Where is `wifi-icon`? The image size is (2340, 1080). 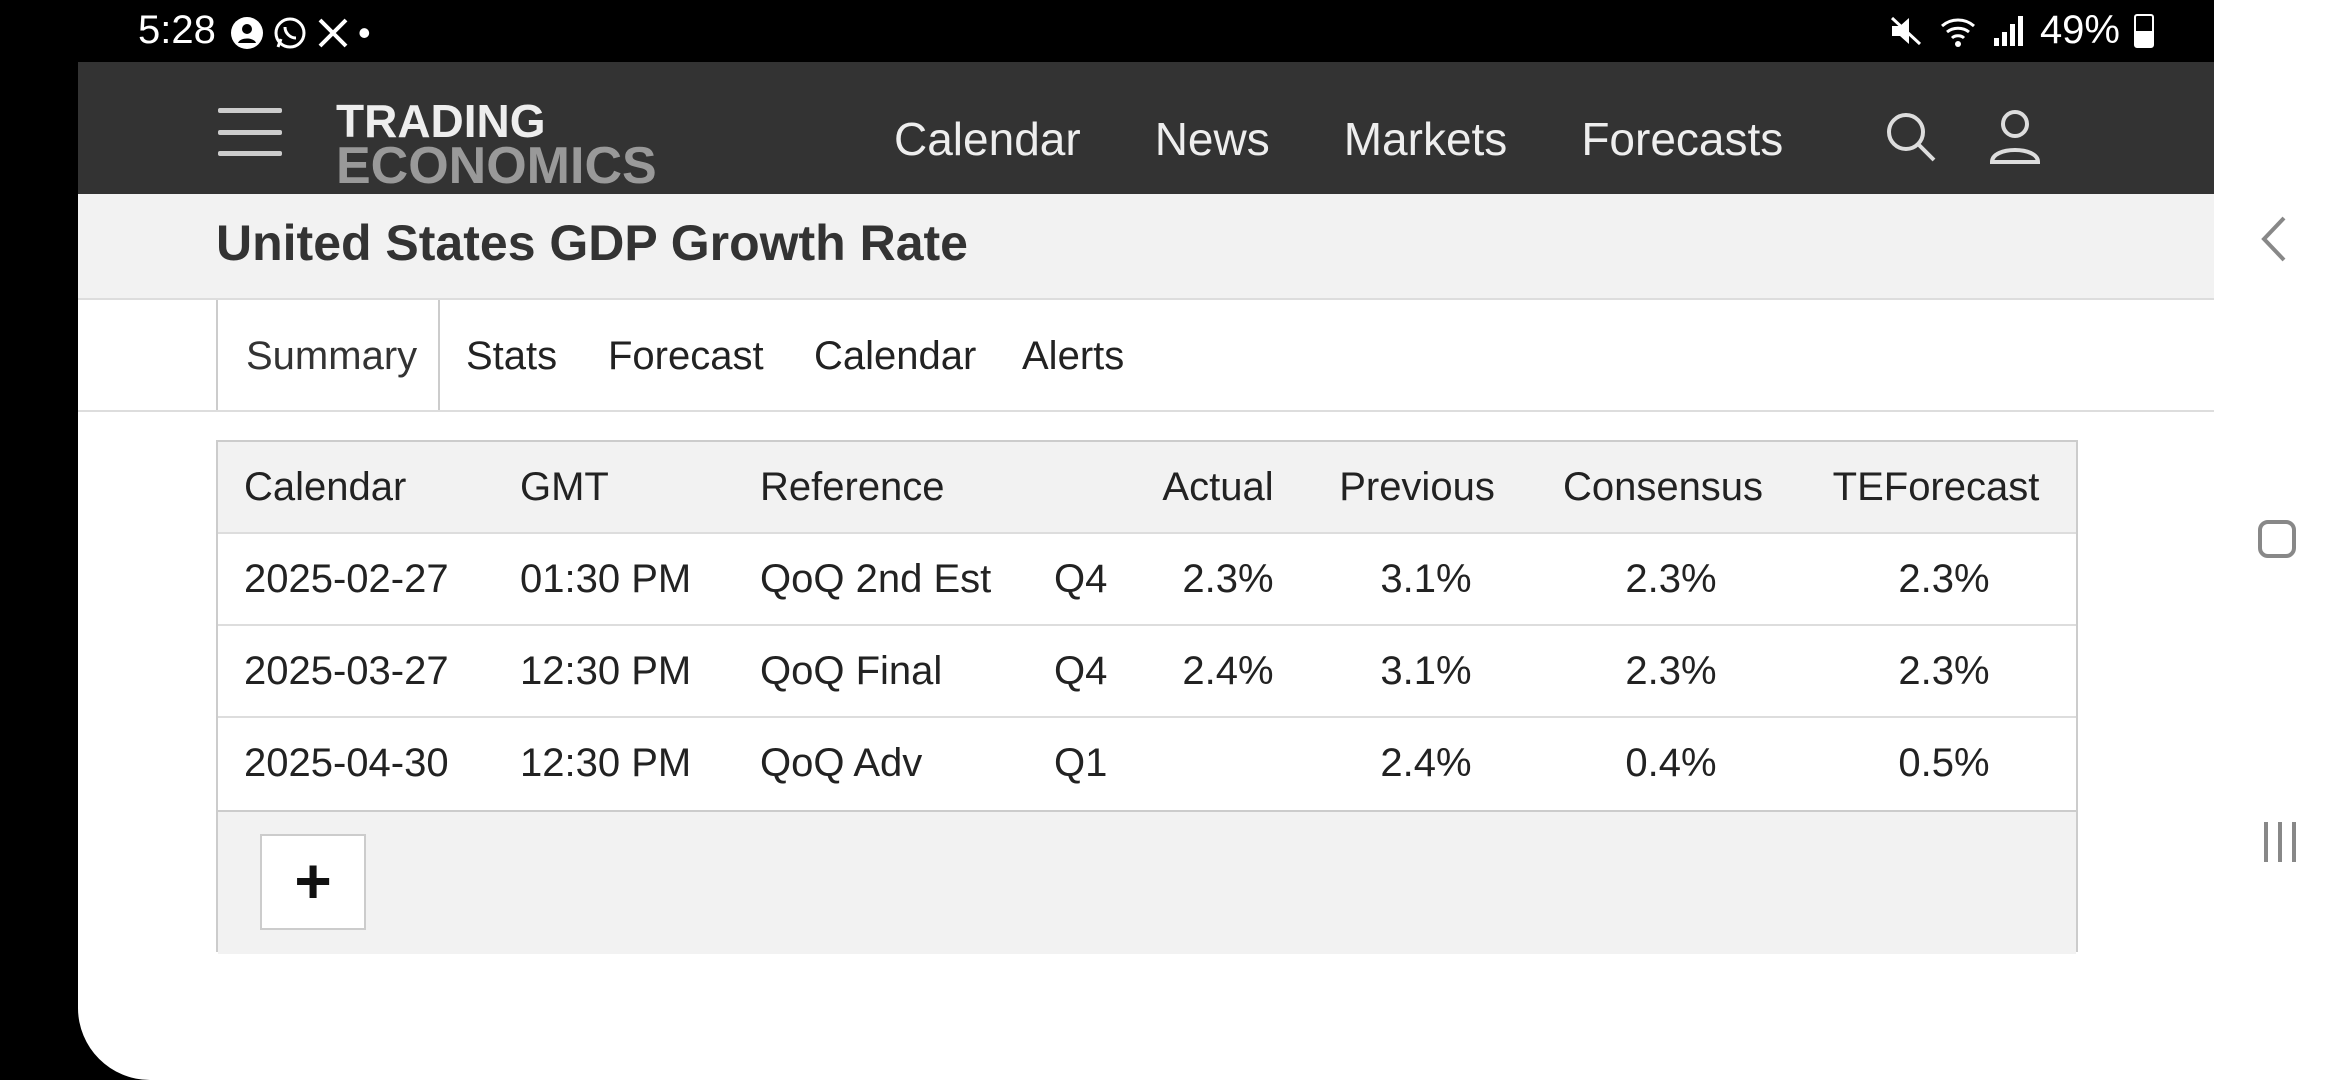 wifi-icon is located at coordinates (1957, 32).